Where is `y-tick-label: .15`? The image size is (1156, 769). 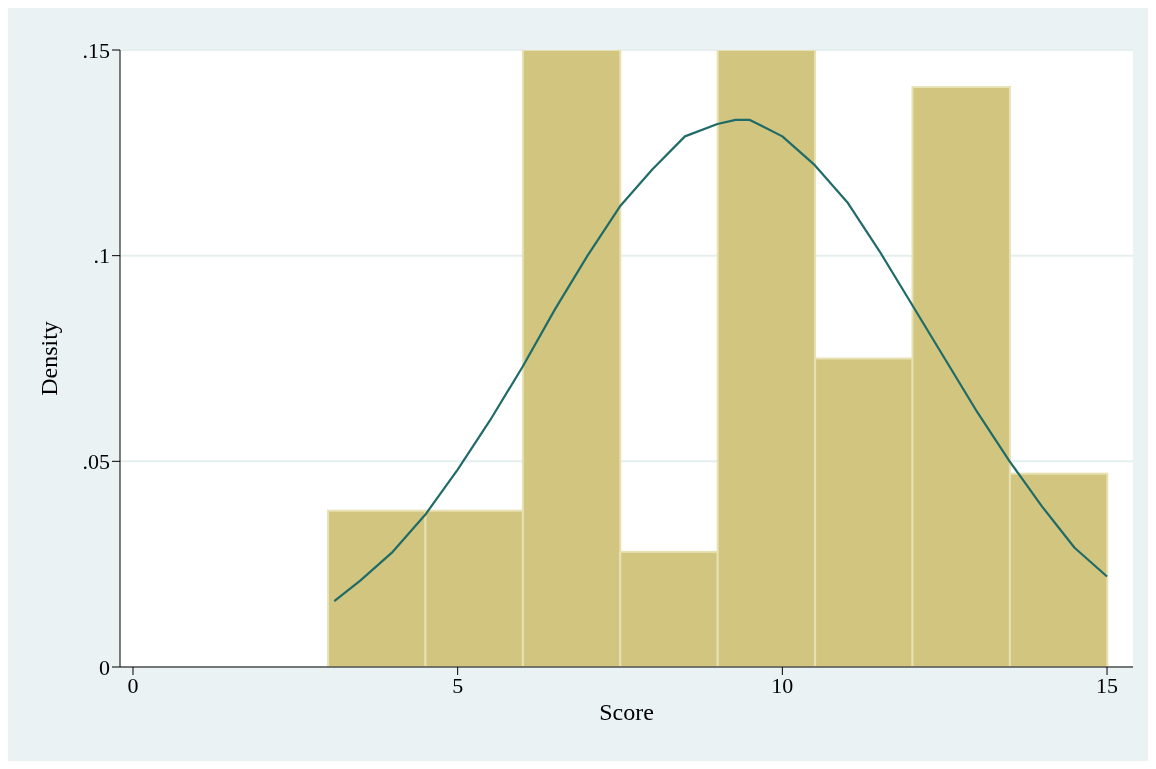 y-tick-label: .15 is located at coordinates (96, 50).